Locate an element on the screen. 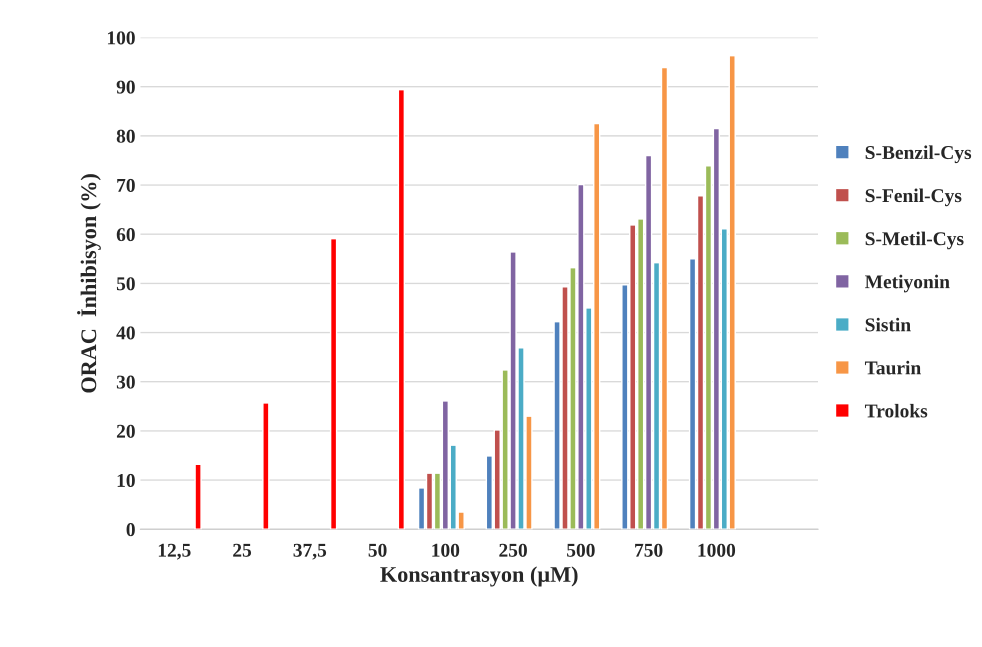 This screenshot has width=982, height=647. x-tick-label: 50 is located at coordinates (377, 550).